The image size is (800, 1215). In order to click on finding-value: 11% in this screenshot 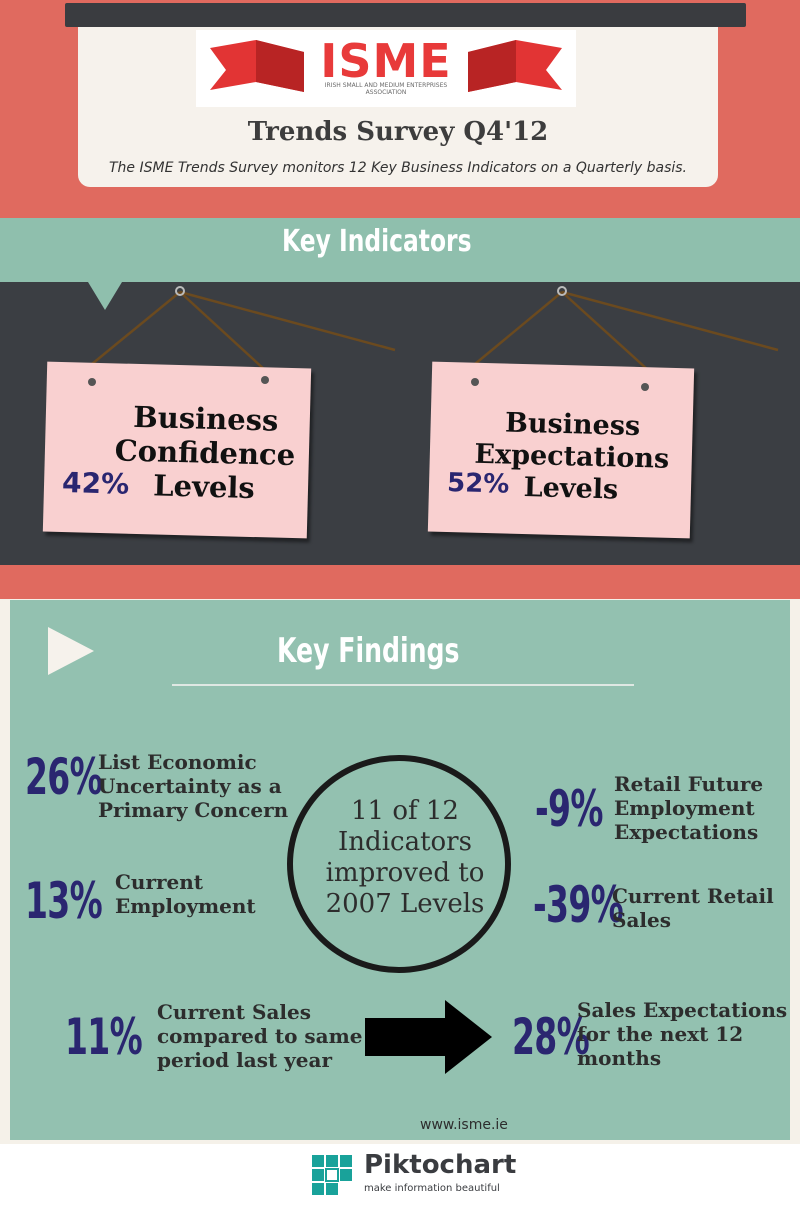, I will do `click(104, 1037)`.